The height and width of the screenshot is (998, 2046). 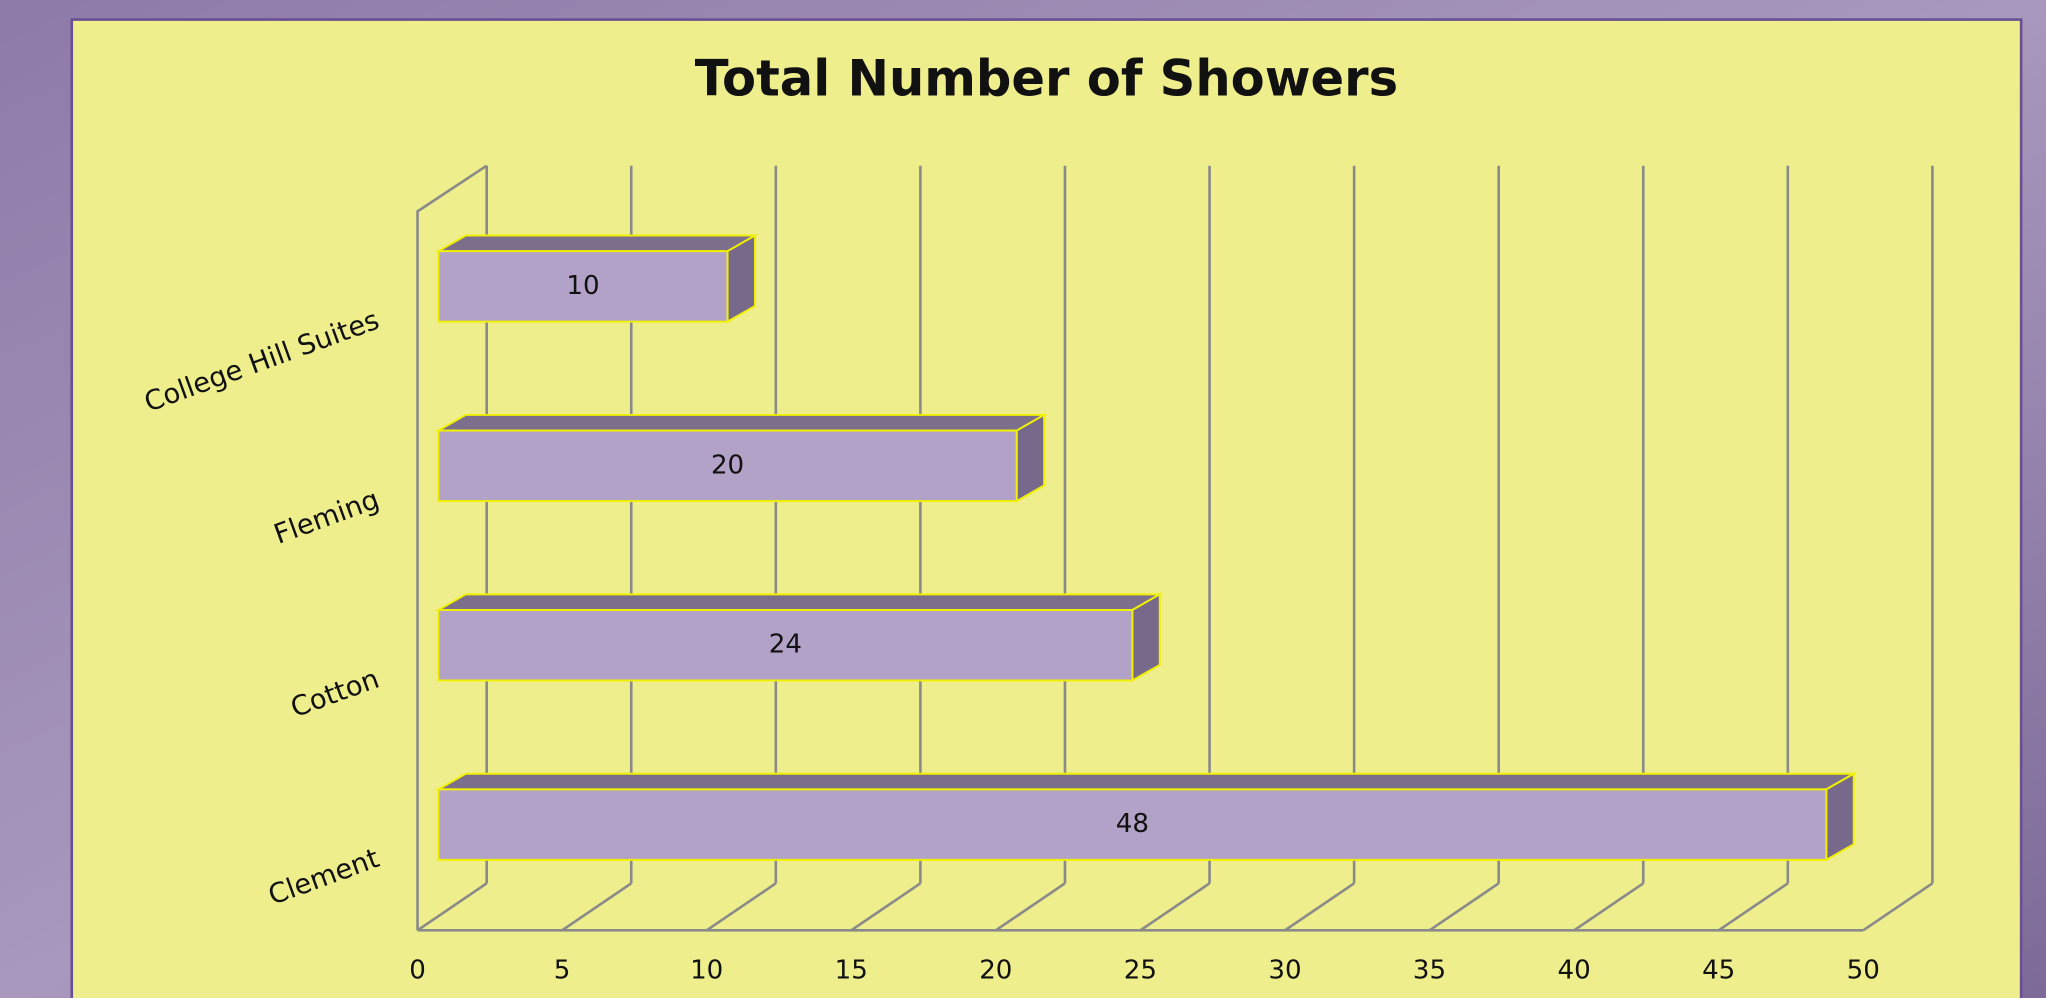 What do you see at coordinates (1140, 970) in the screenshot?
I see `x-tick-label: 25` at bounding box center [1140, 970].